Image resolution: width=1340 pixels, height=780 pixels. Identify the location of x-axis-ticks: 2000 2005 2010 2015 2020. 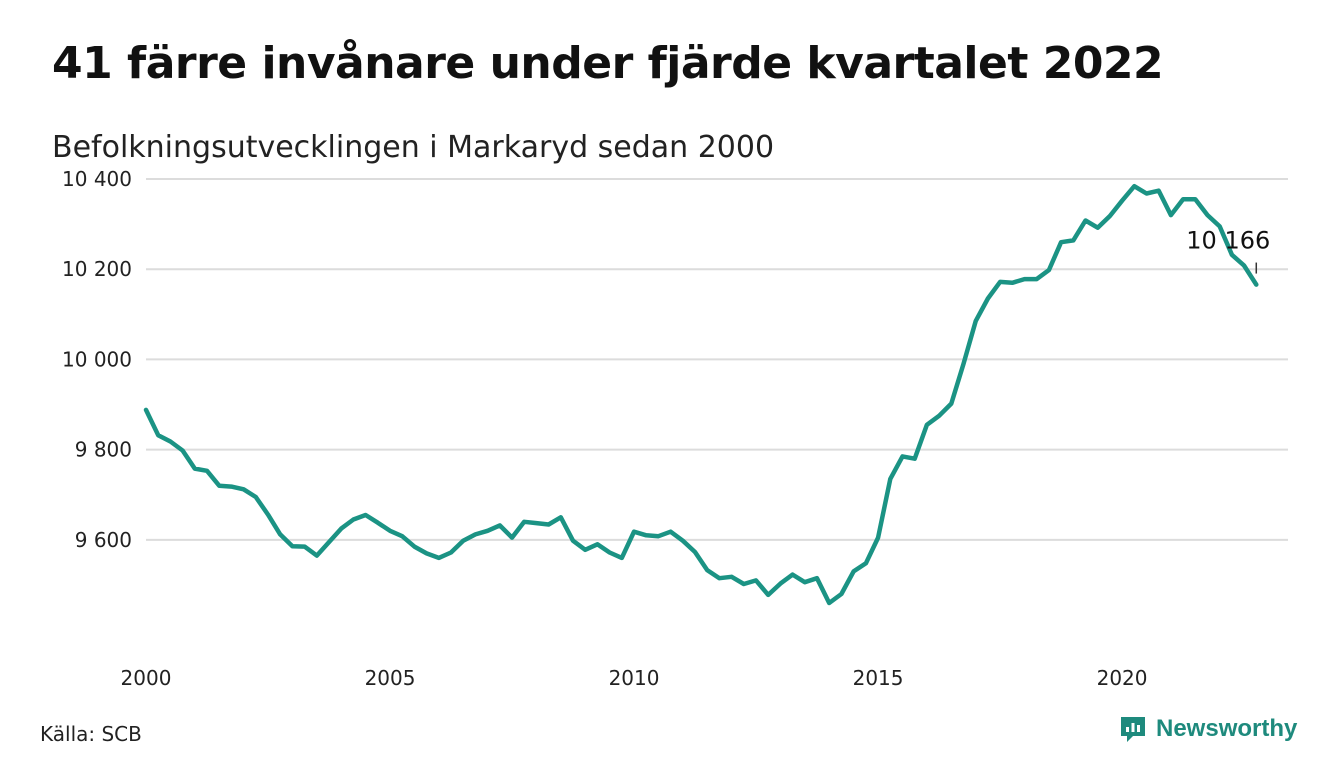
(634, 678).